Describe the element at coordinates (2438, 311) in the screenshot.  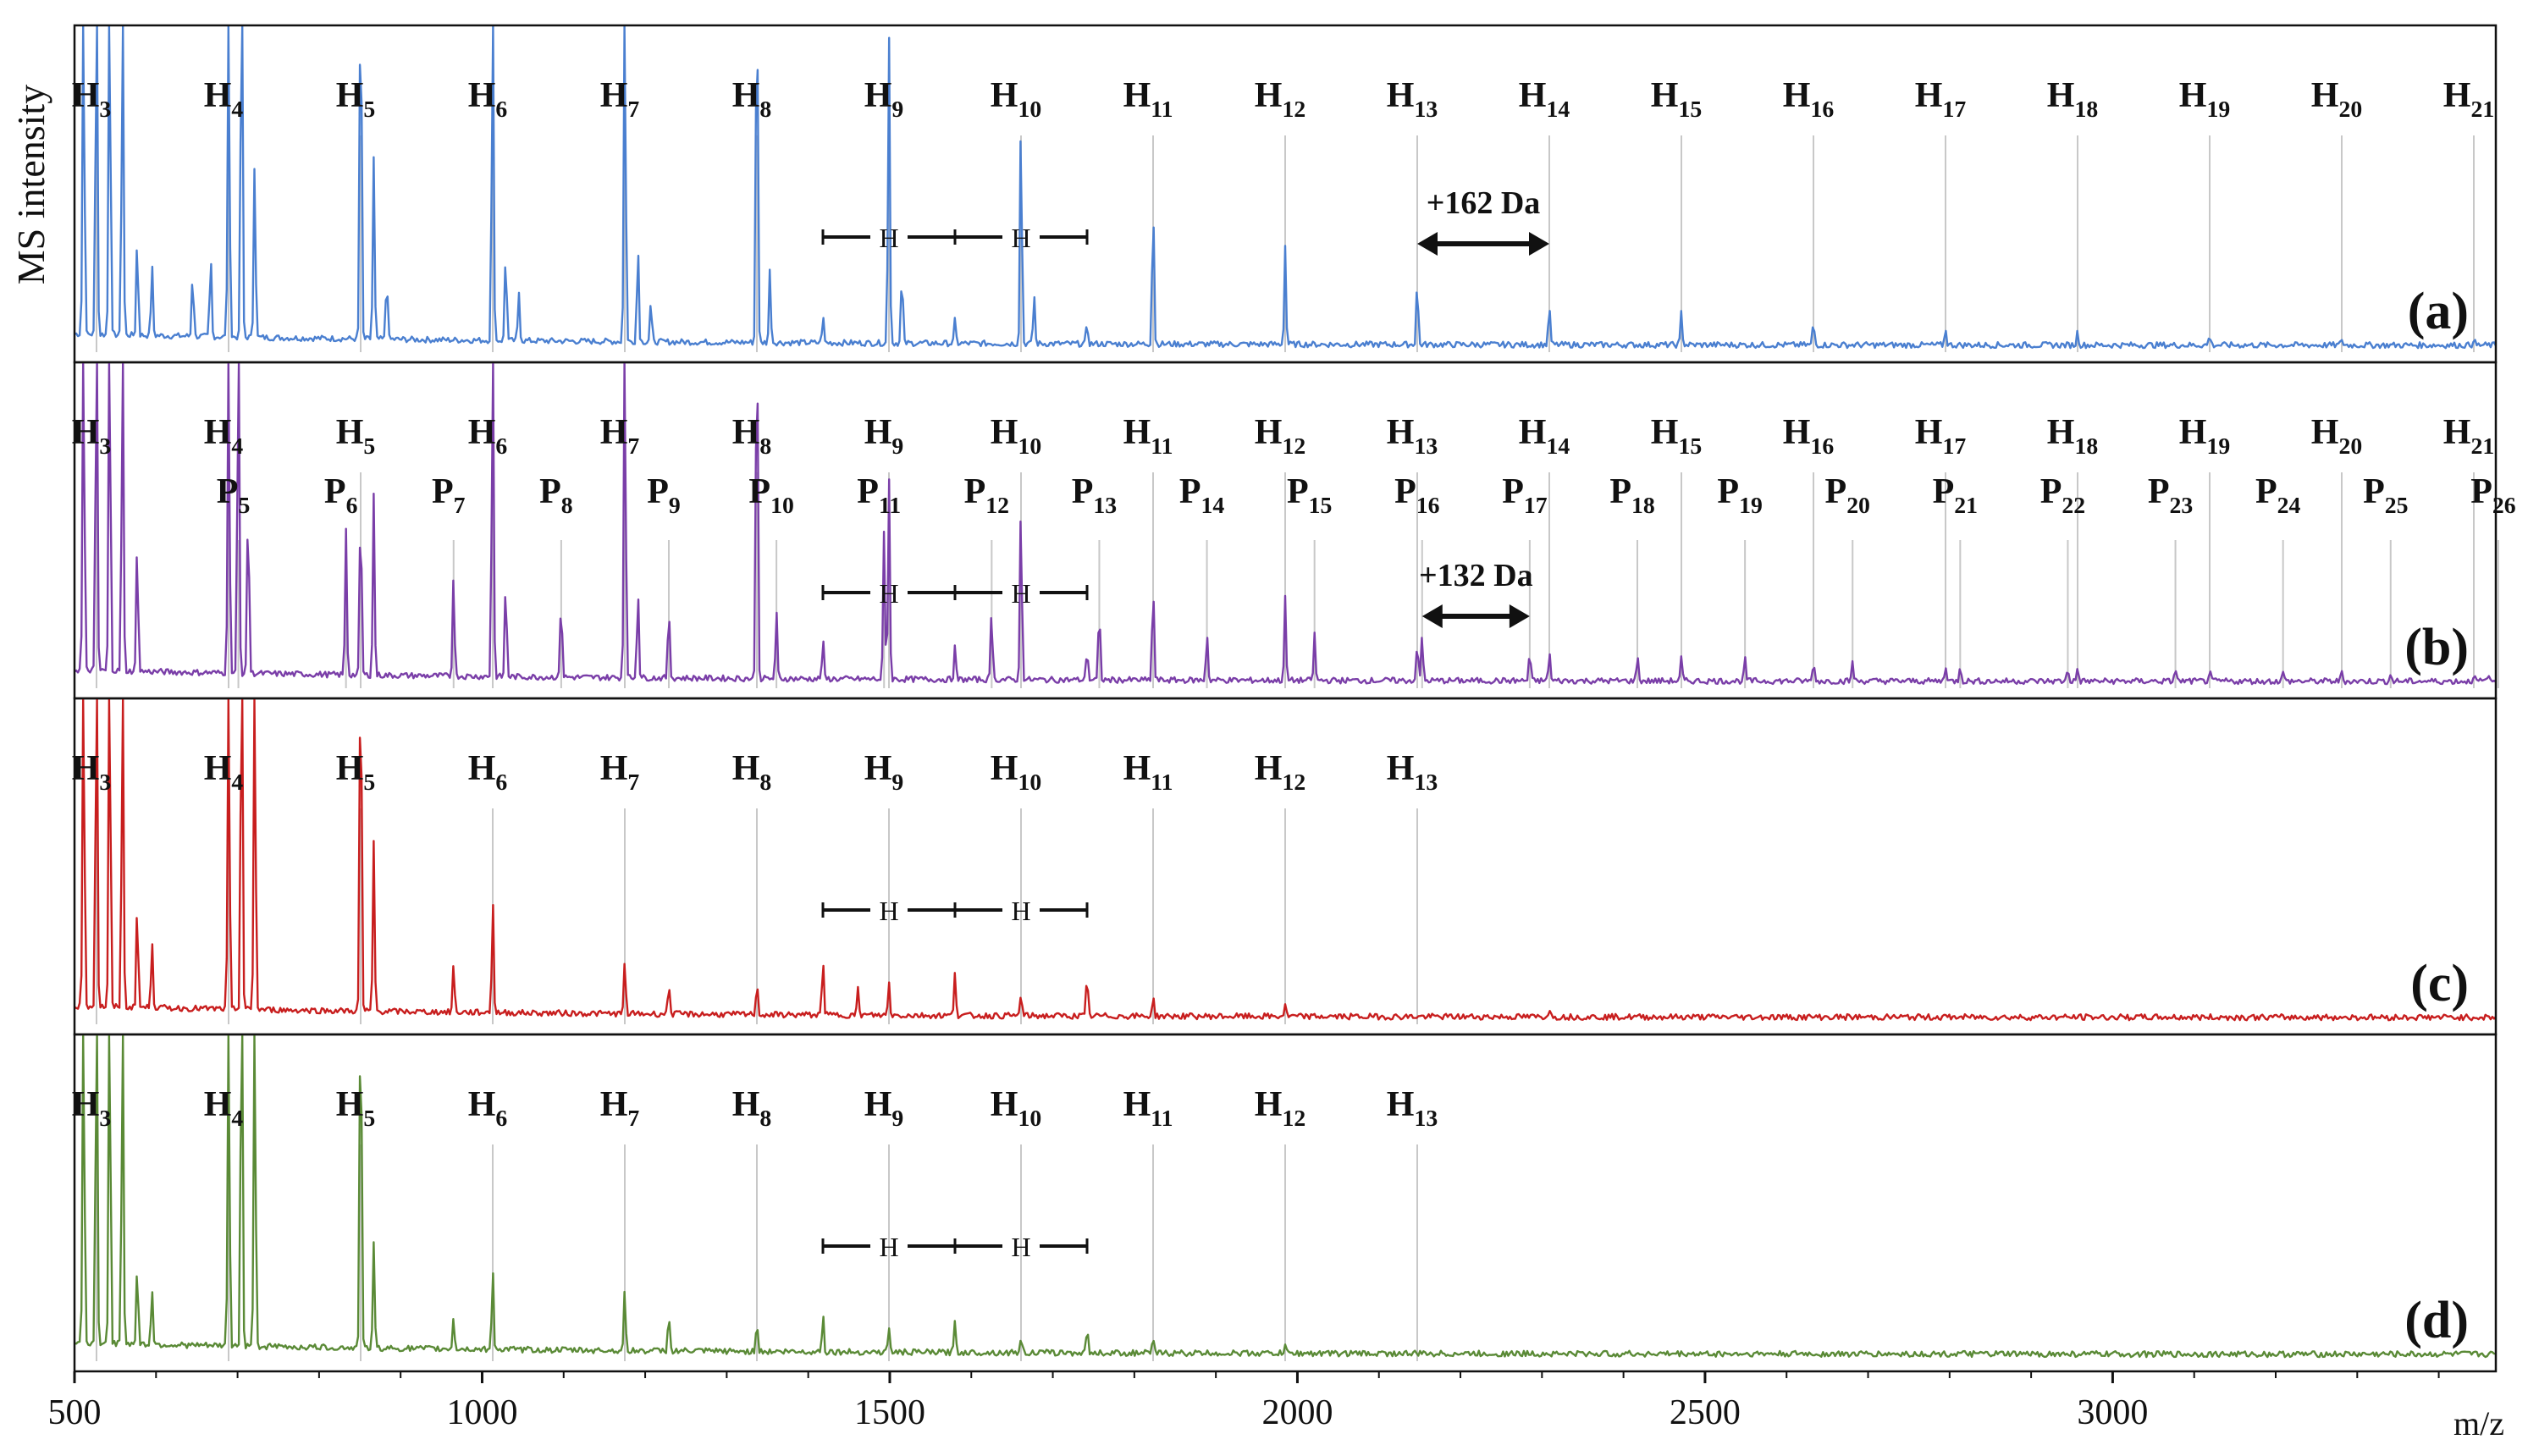
I see `panel-label-a: (a)` at that location.